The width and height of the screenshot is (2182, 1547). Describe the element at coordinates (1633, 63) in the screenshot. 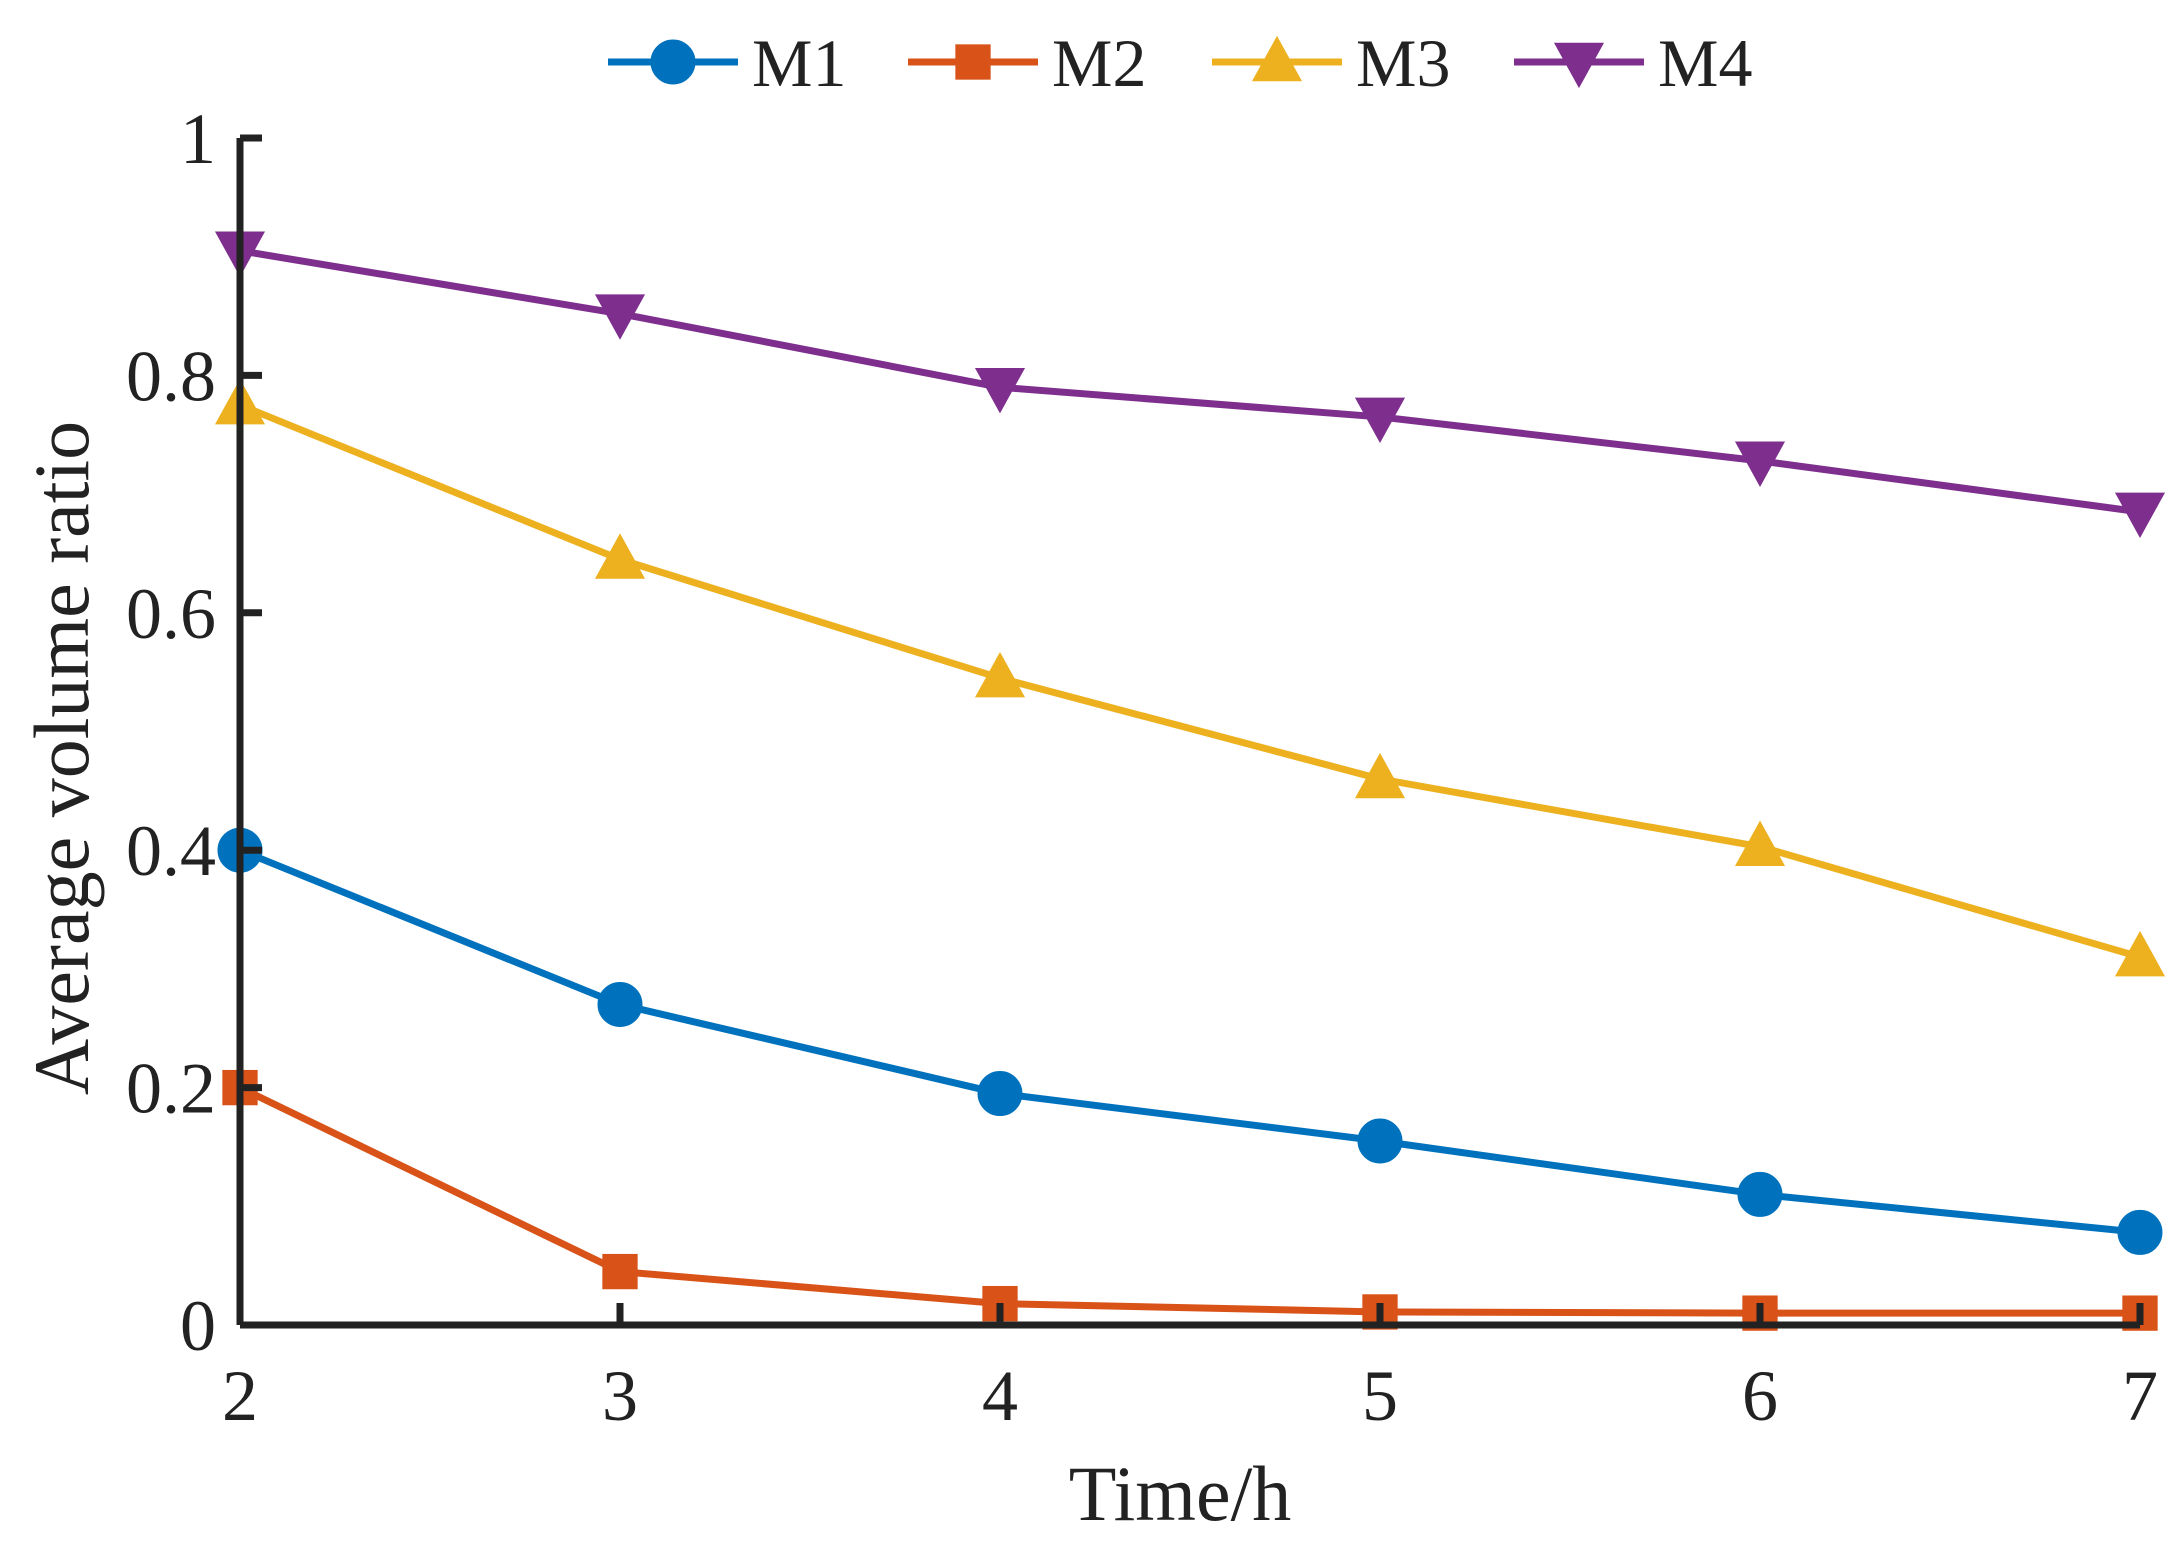

I see `legend-item-m4: M4` at that location.